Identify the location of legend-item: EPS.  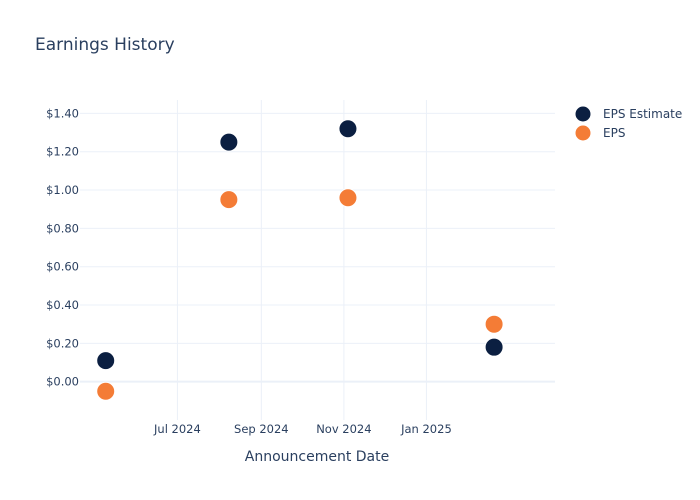
(599, 133).